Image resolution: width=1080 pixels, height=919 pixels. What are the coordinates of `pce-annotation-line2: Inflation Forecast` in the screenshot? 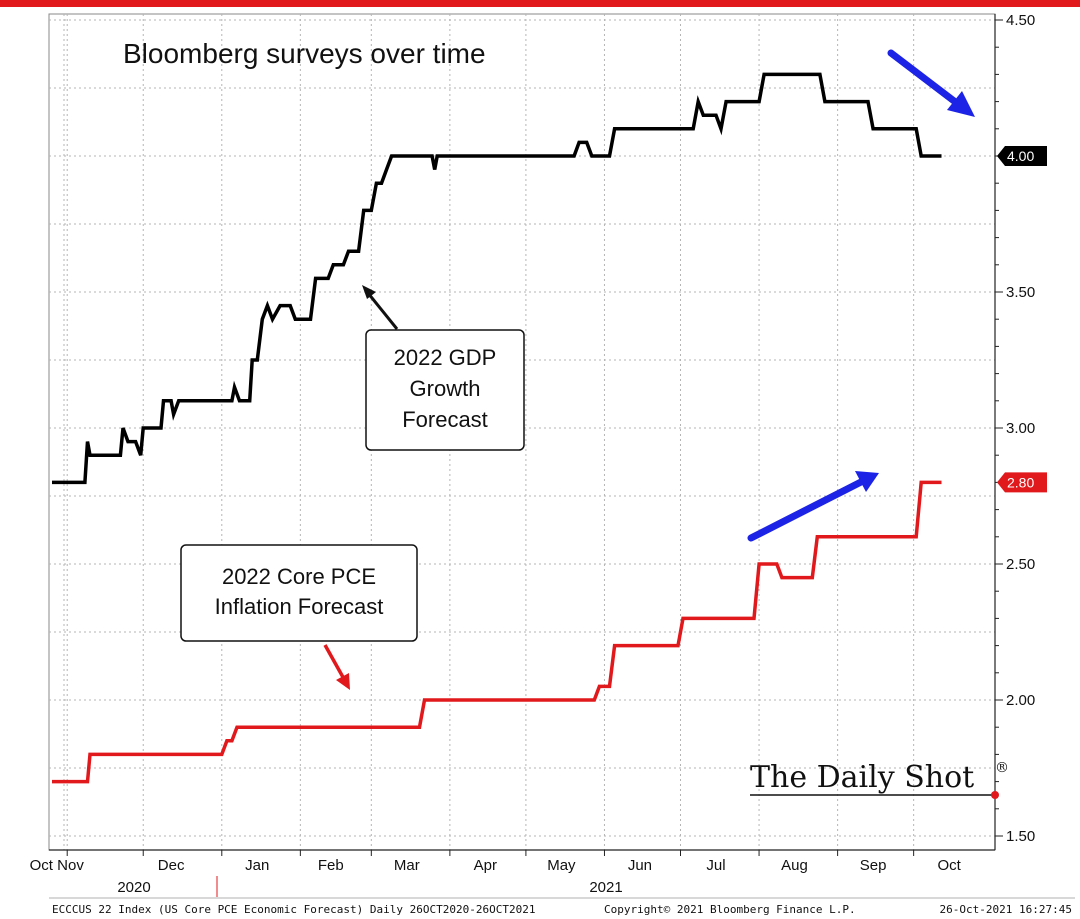 It's located at (299, 606).